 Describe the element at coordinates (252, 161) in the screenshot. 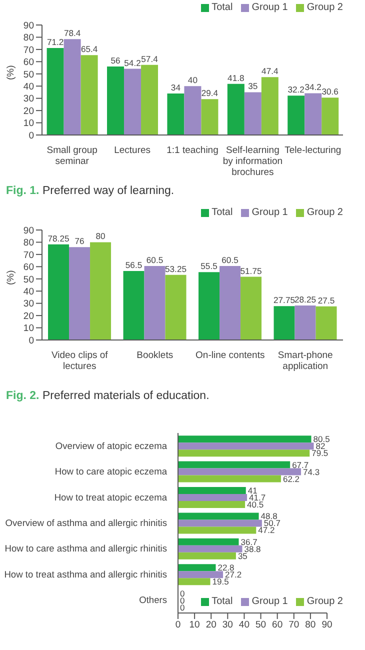

I see `x-tick-label: Self-learning by information brochures` at that location.